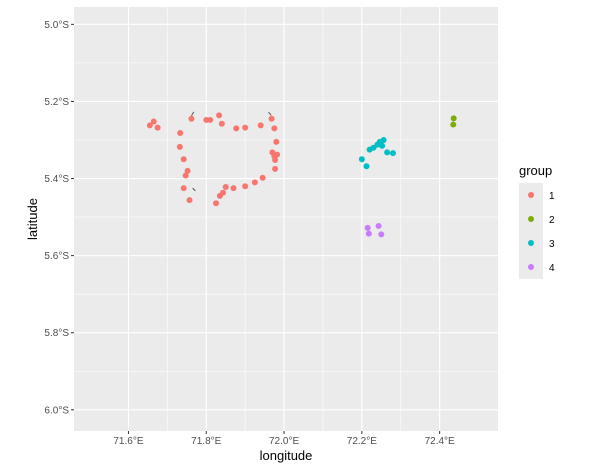 The image size is (590, 470). I want to click on legend-label-group-4: 4, so click(552, 268).